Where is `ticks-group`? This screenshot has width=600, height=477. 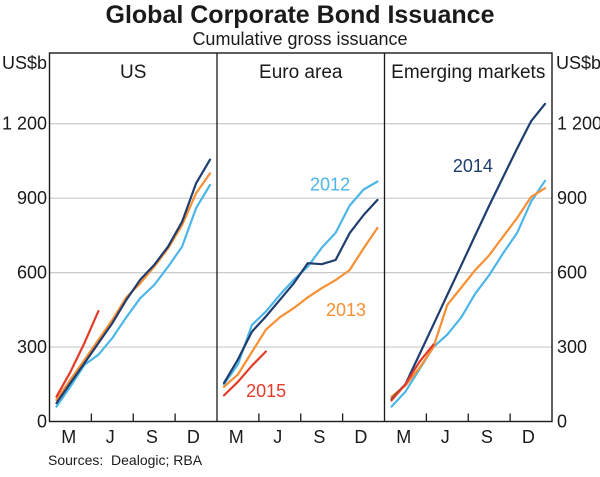 ticks-group is located at coordinates (300, 417).